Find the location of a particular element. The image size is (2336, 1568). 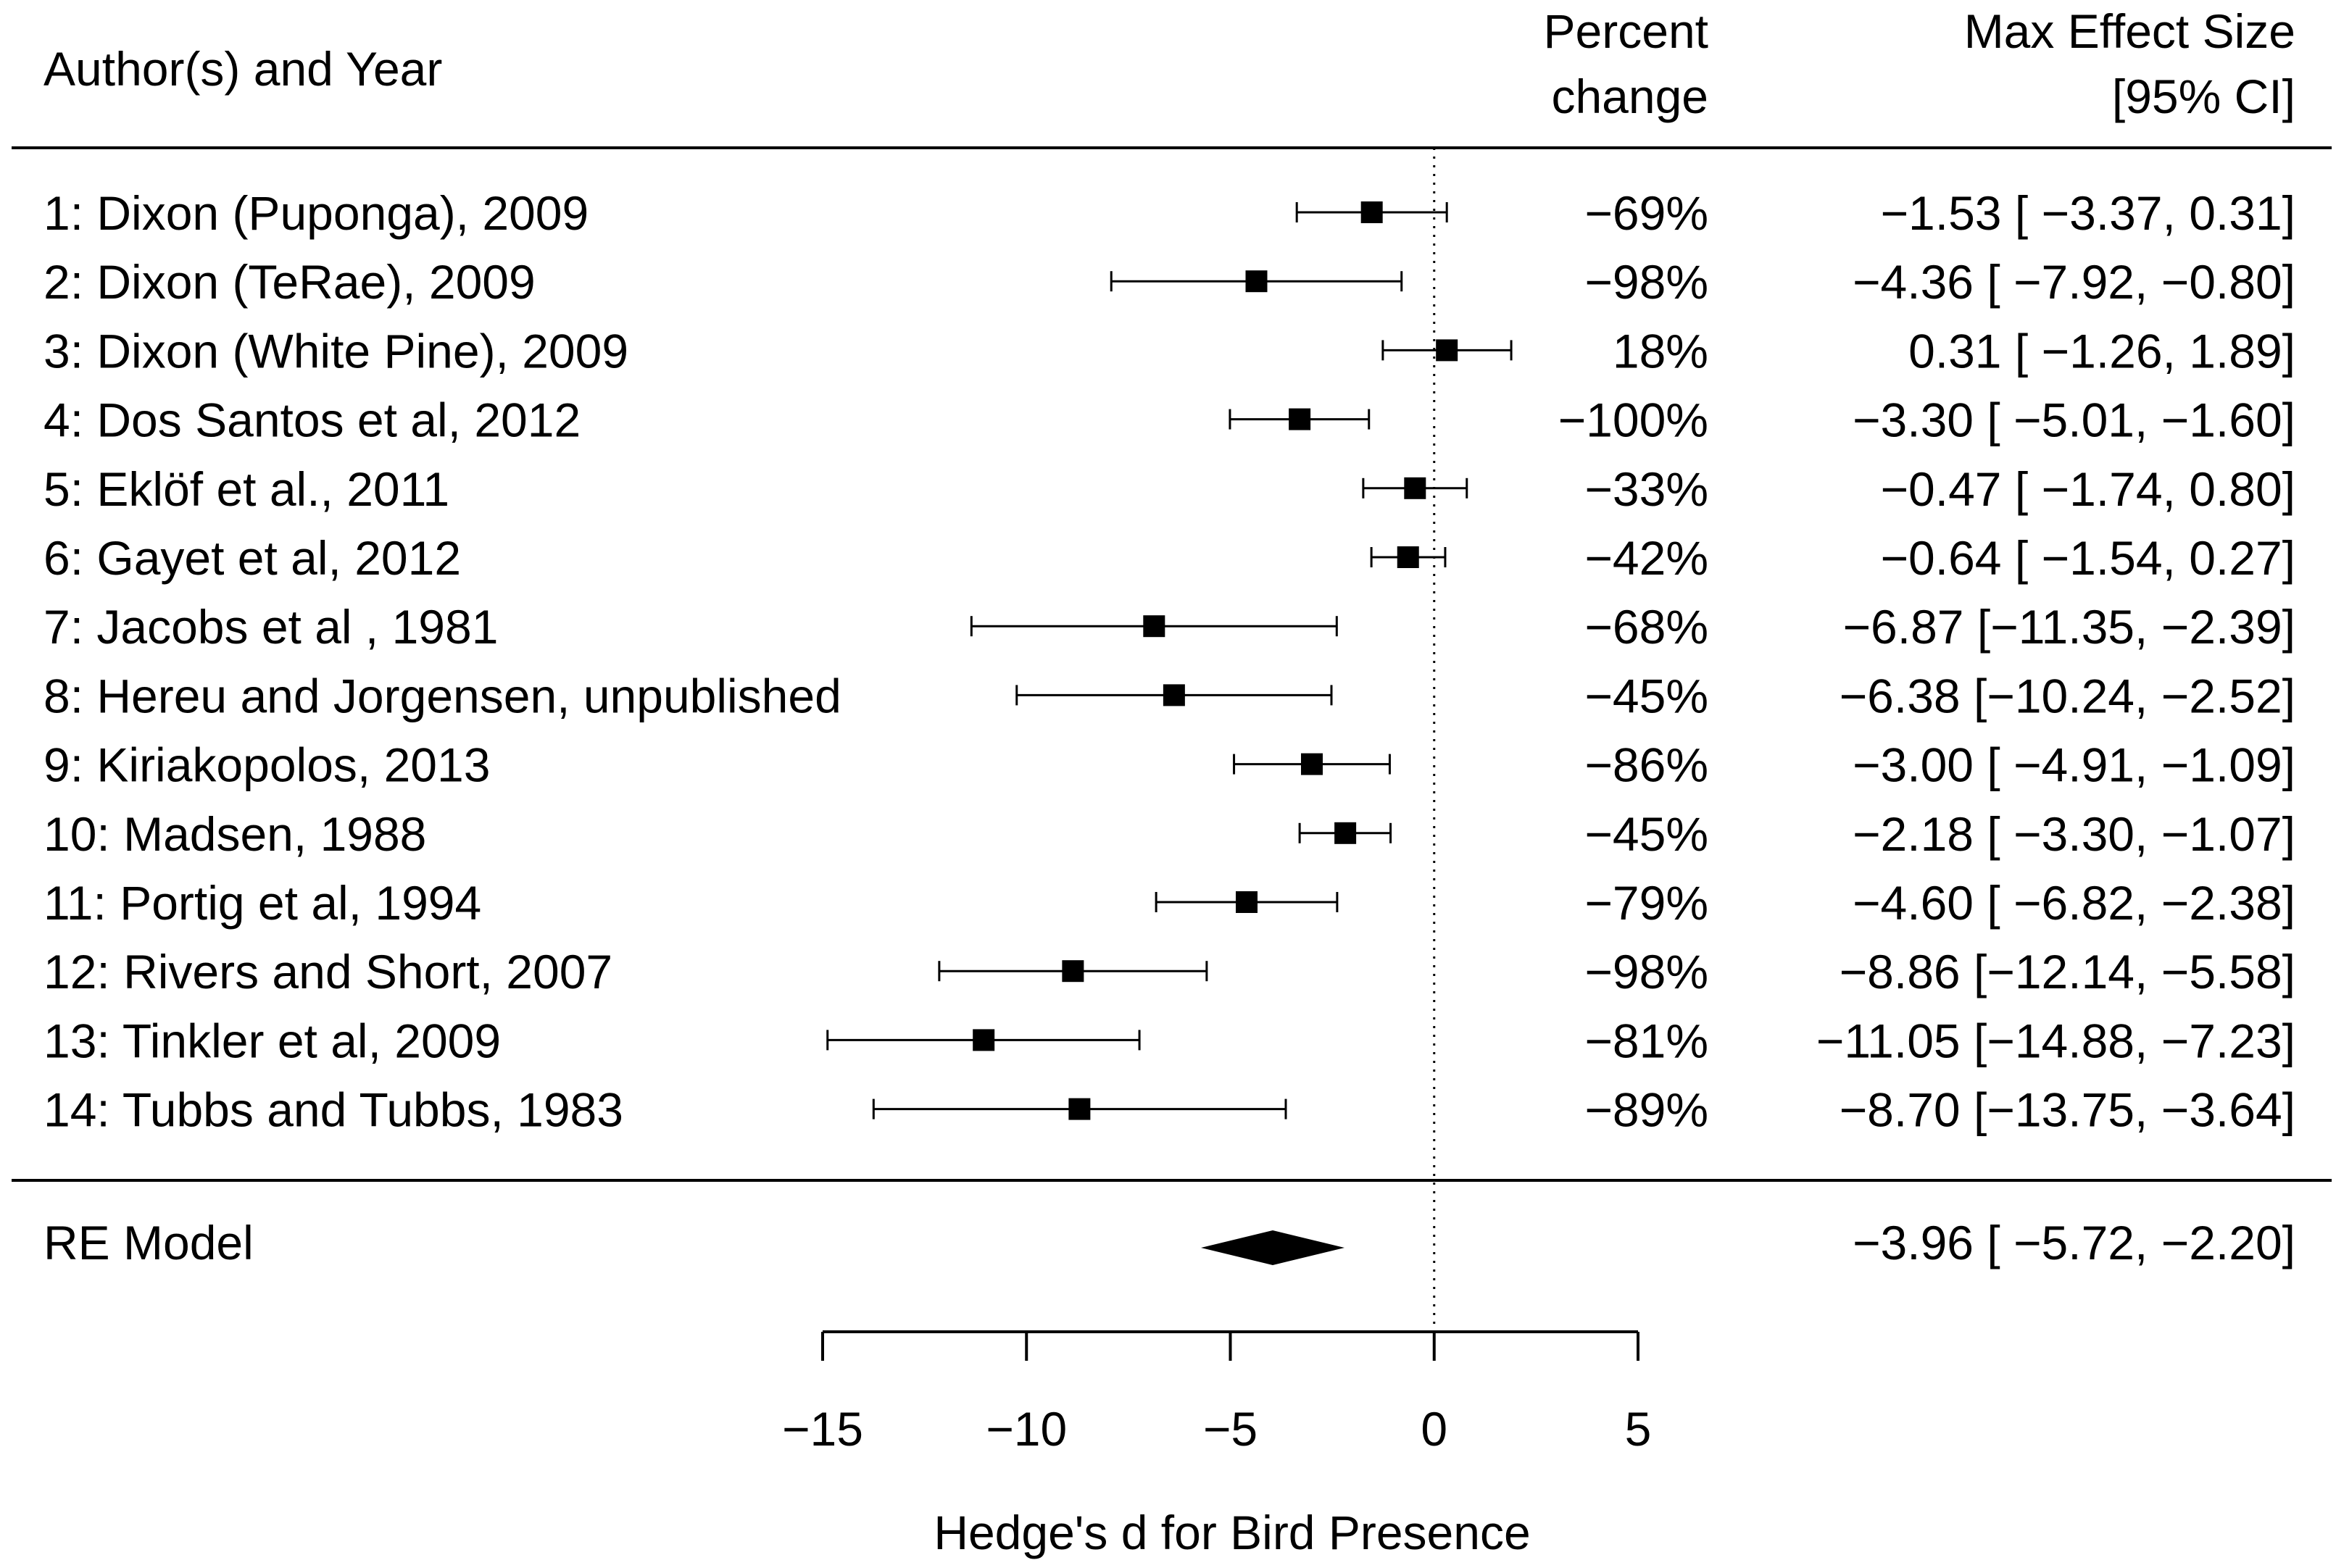

header-study: Author(s) and Year is located at coordinates (243, 69).